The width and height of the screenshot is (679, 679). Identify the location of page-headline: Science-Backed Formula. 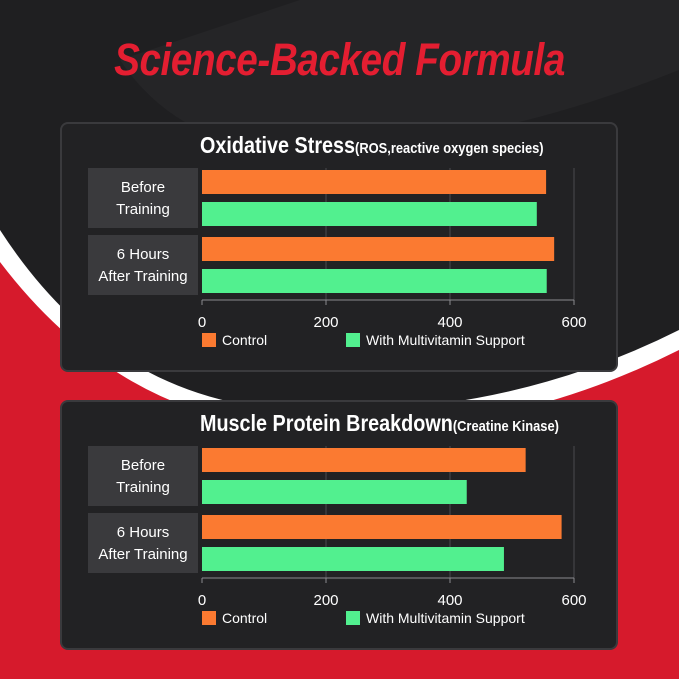
(339, 59).